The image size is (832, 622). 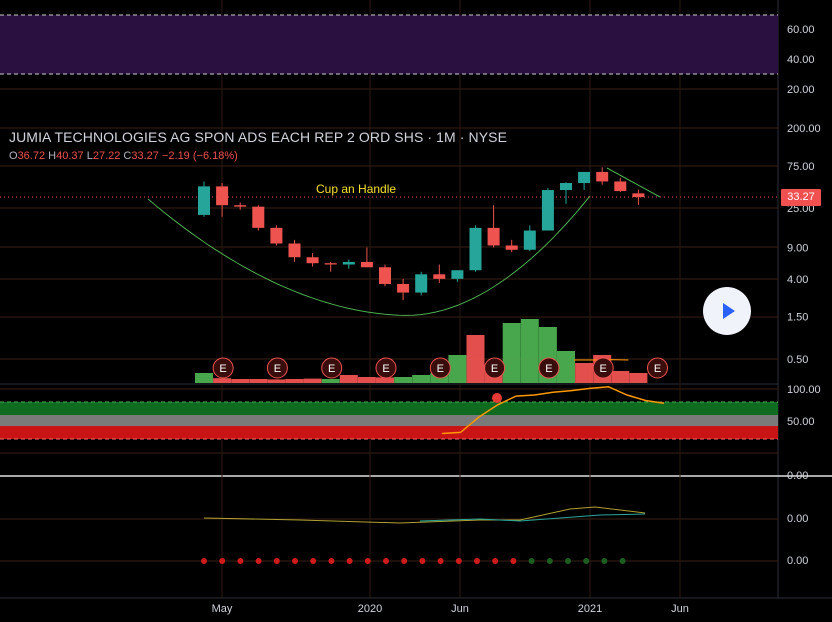 What do you see at coordinates (127, 156) in the screenshot?
I see `close-label: C` at bounding box center [127, 156].